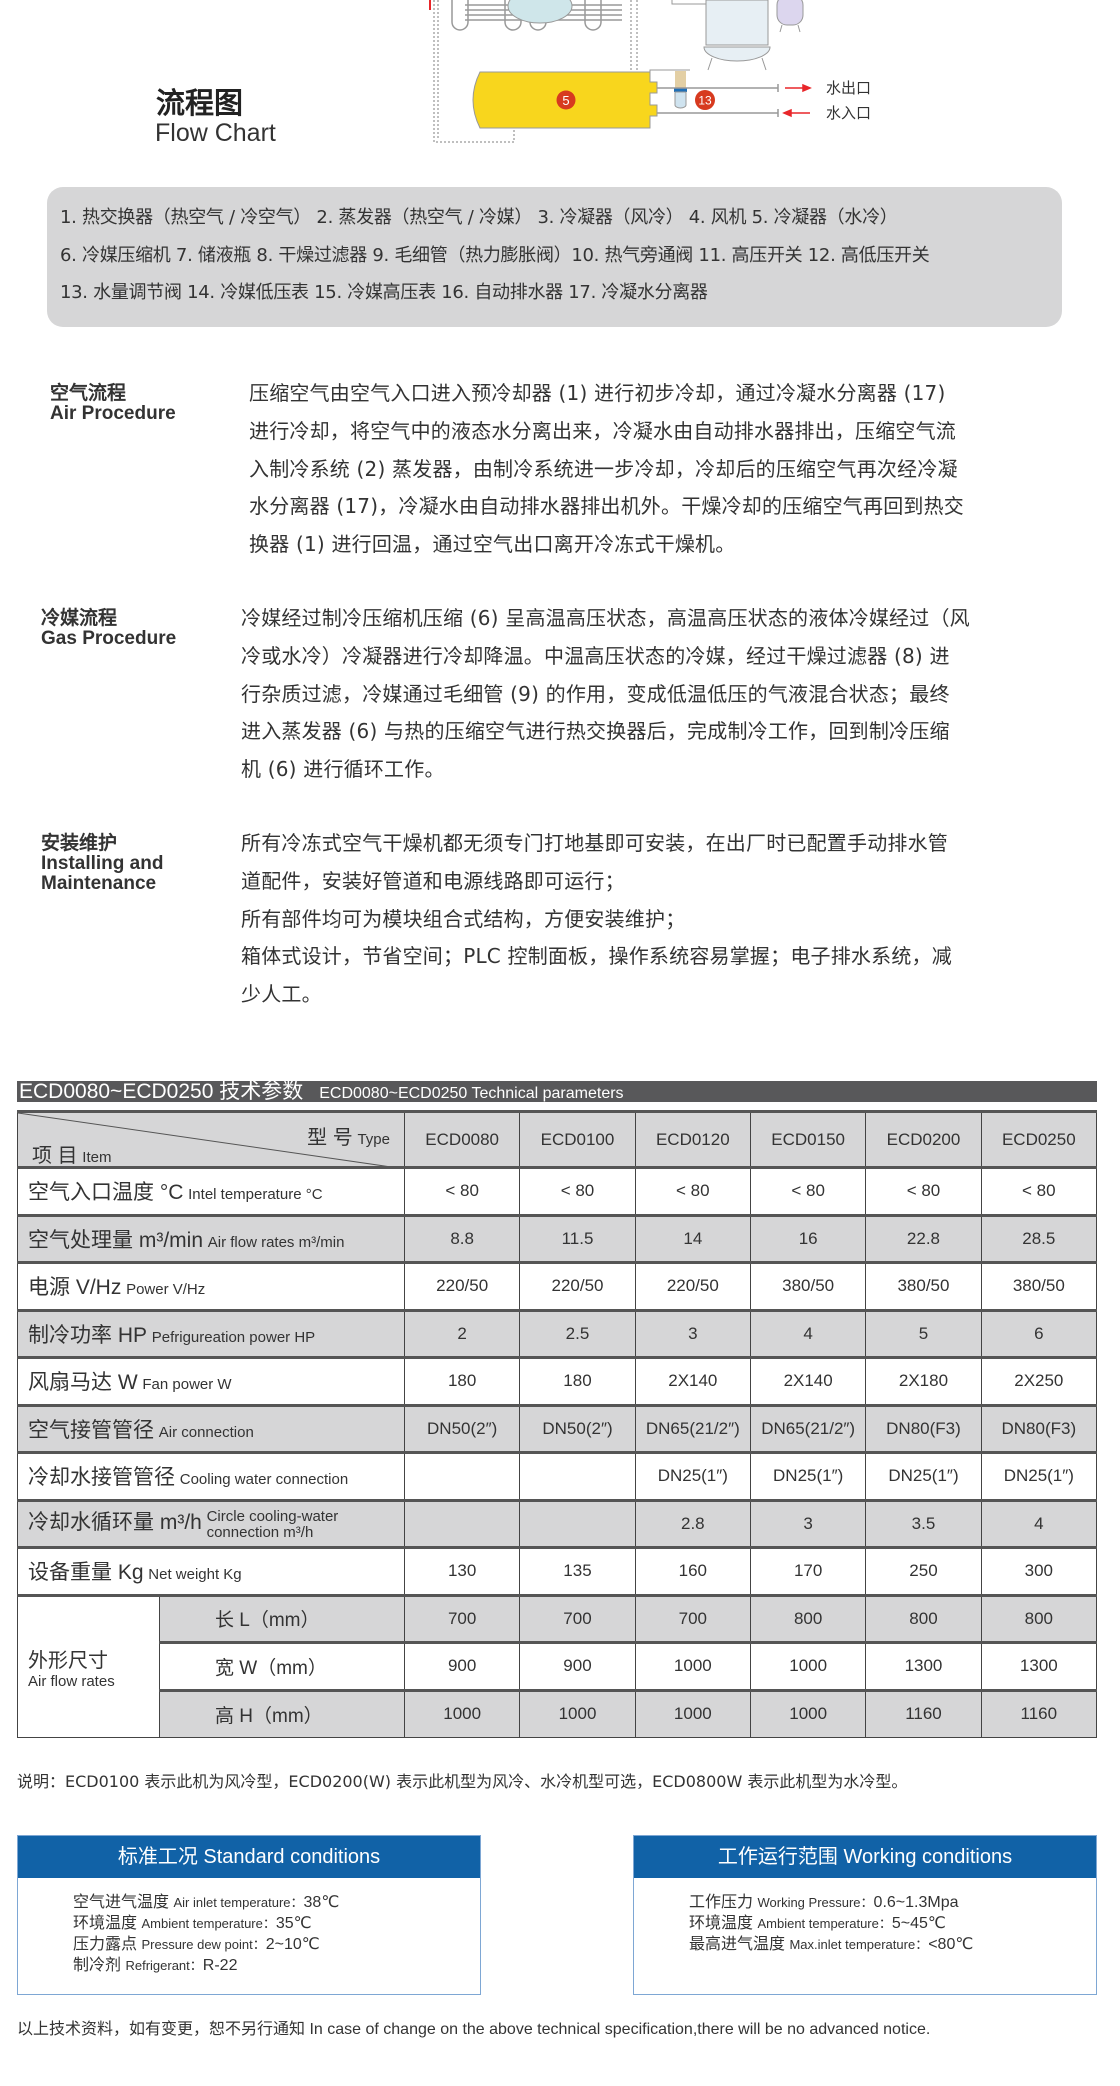  What do you see at coordinates (923, 1381) in the screenshot?
I see `table-cell: 2X180` at bounding box center [923, 1381].